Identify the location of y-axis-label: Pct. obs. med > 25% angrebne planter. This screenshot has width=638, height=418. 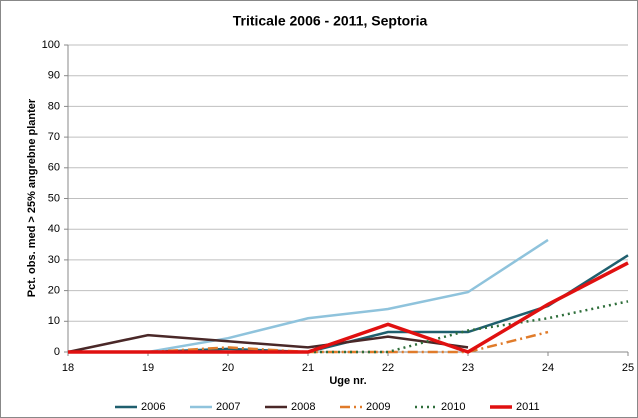
(32, 197).